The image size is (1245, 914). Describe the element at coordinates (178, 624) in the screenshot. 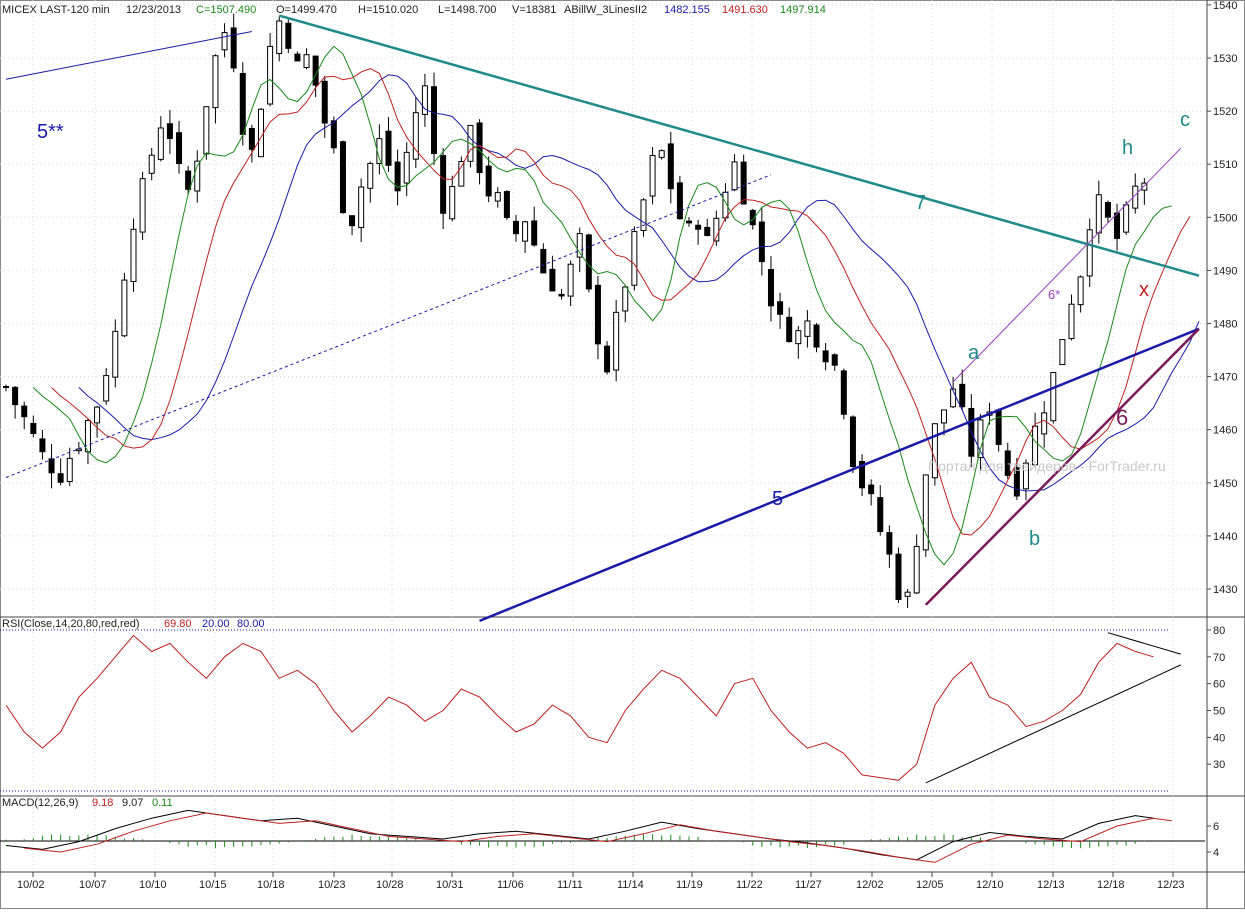

I see `rsi-value-1: 69.80` at that location.